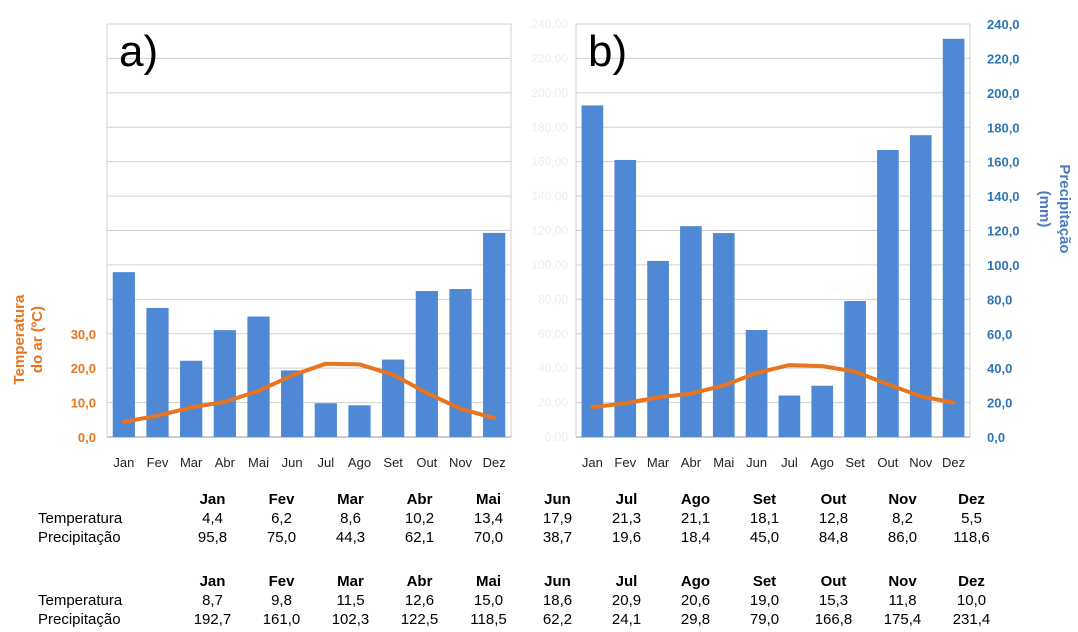 This screenshot has width=1078, height=632. Describe the element at coordinates (138, 51) in the screenshot. I see `panel-label: a)` at that location.